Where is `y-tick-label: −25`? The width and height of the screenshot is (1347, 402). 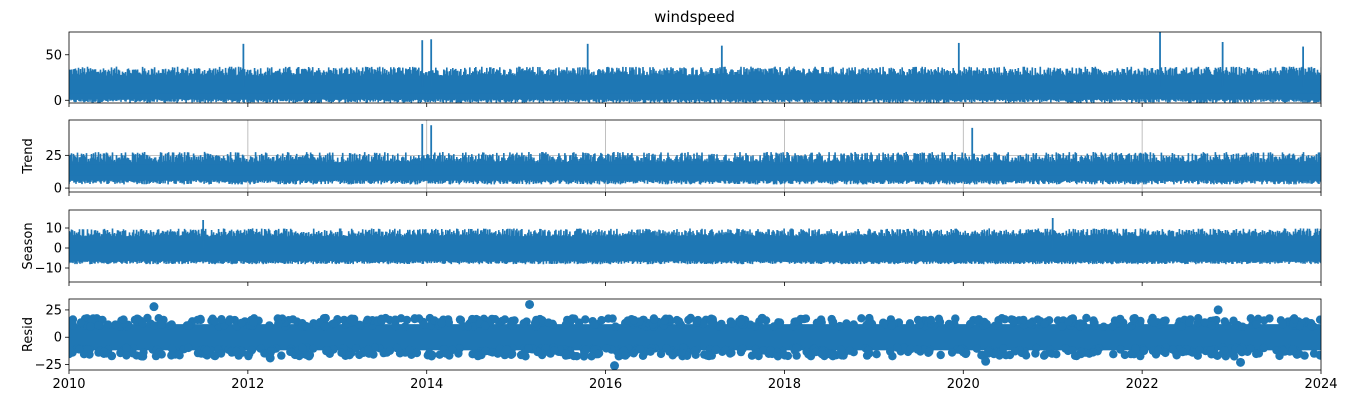
y-tick-label: −25 is located at coordinates (48, 365).